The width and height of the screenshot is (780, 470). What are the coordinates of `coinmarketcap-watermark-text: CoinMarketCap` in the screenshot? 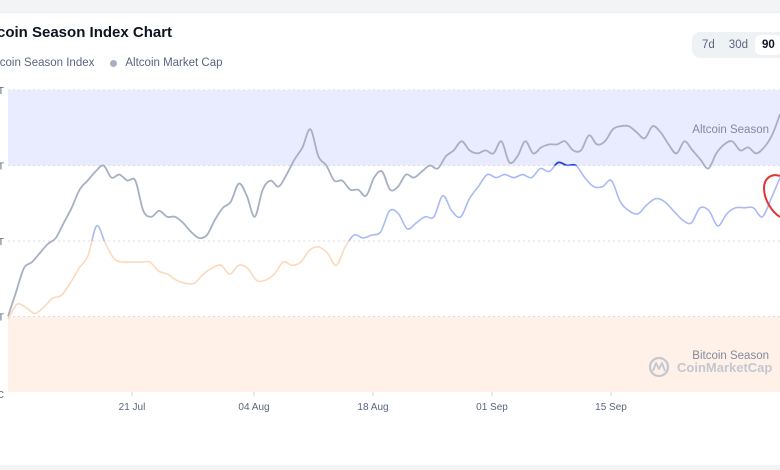 It's located at (724, 367).